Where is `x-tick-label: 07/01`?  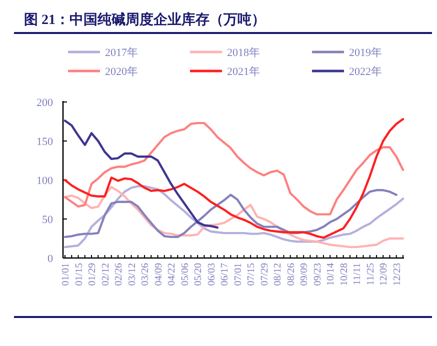
x-tick-label: 07/01 is located at coordinates (238, 274).